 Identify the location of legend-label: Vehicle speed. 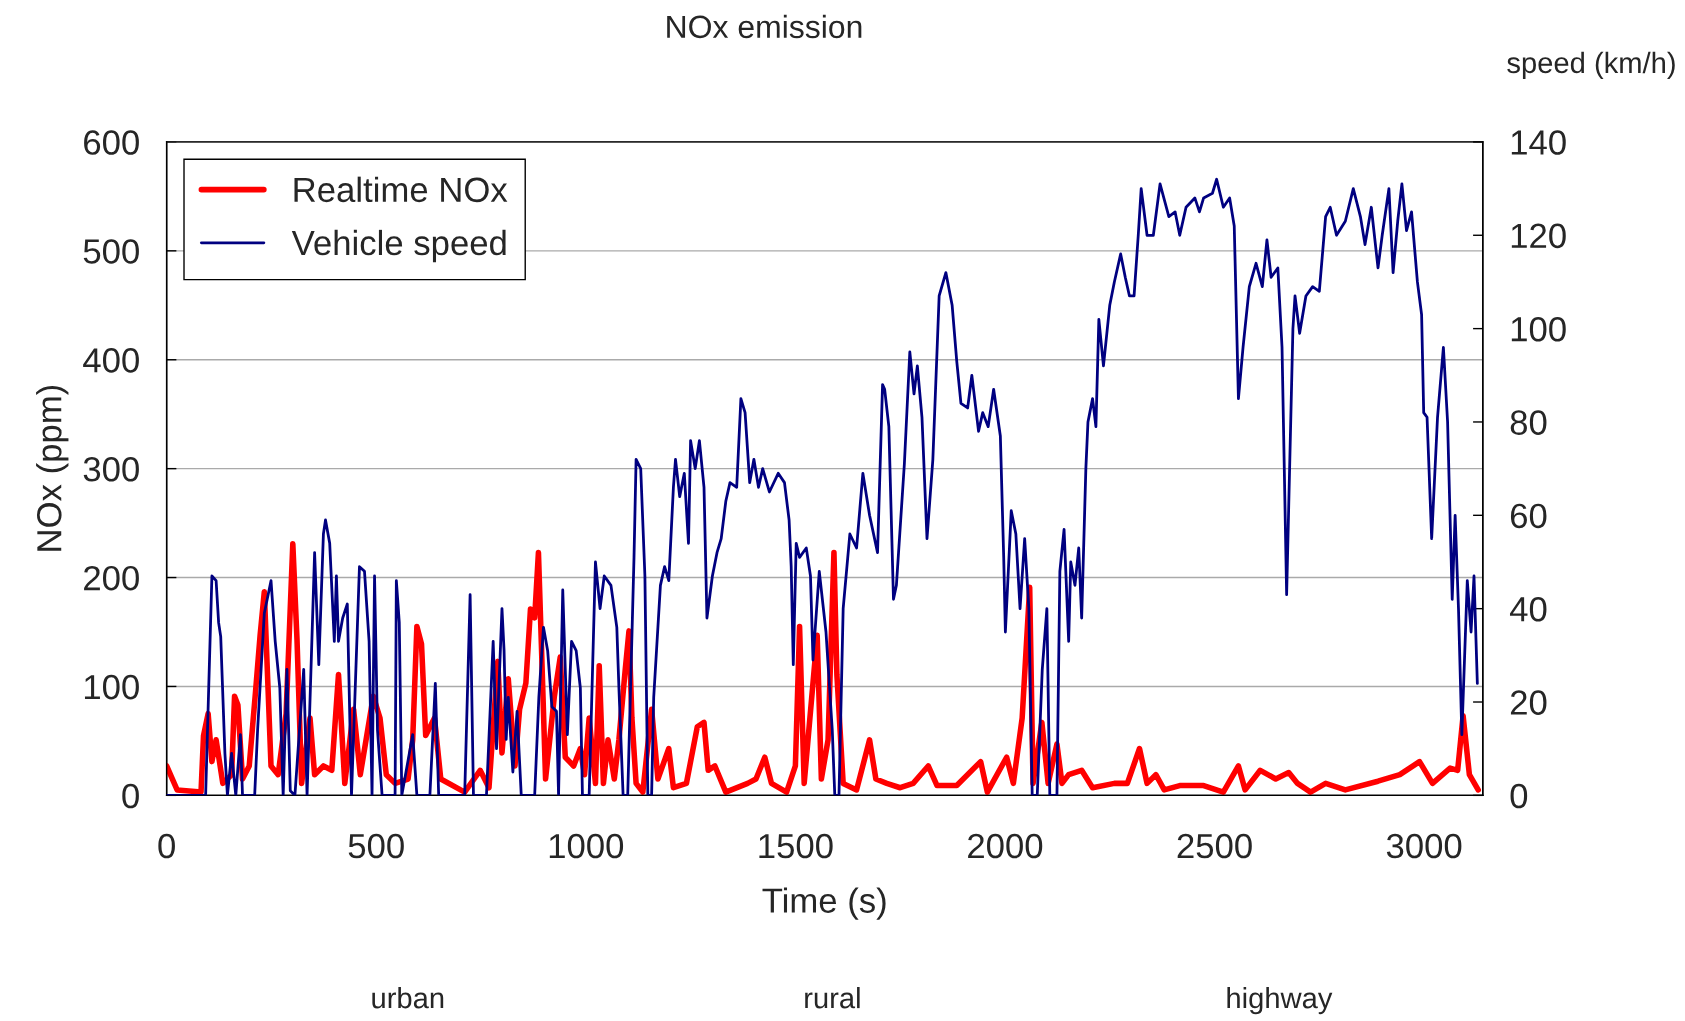
(398, 246).